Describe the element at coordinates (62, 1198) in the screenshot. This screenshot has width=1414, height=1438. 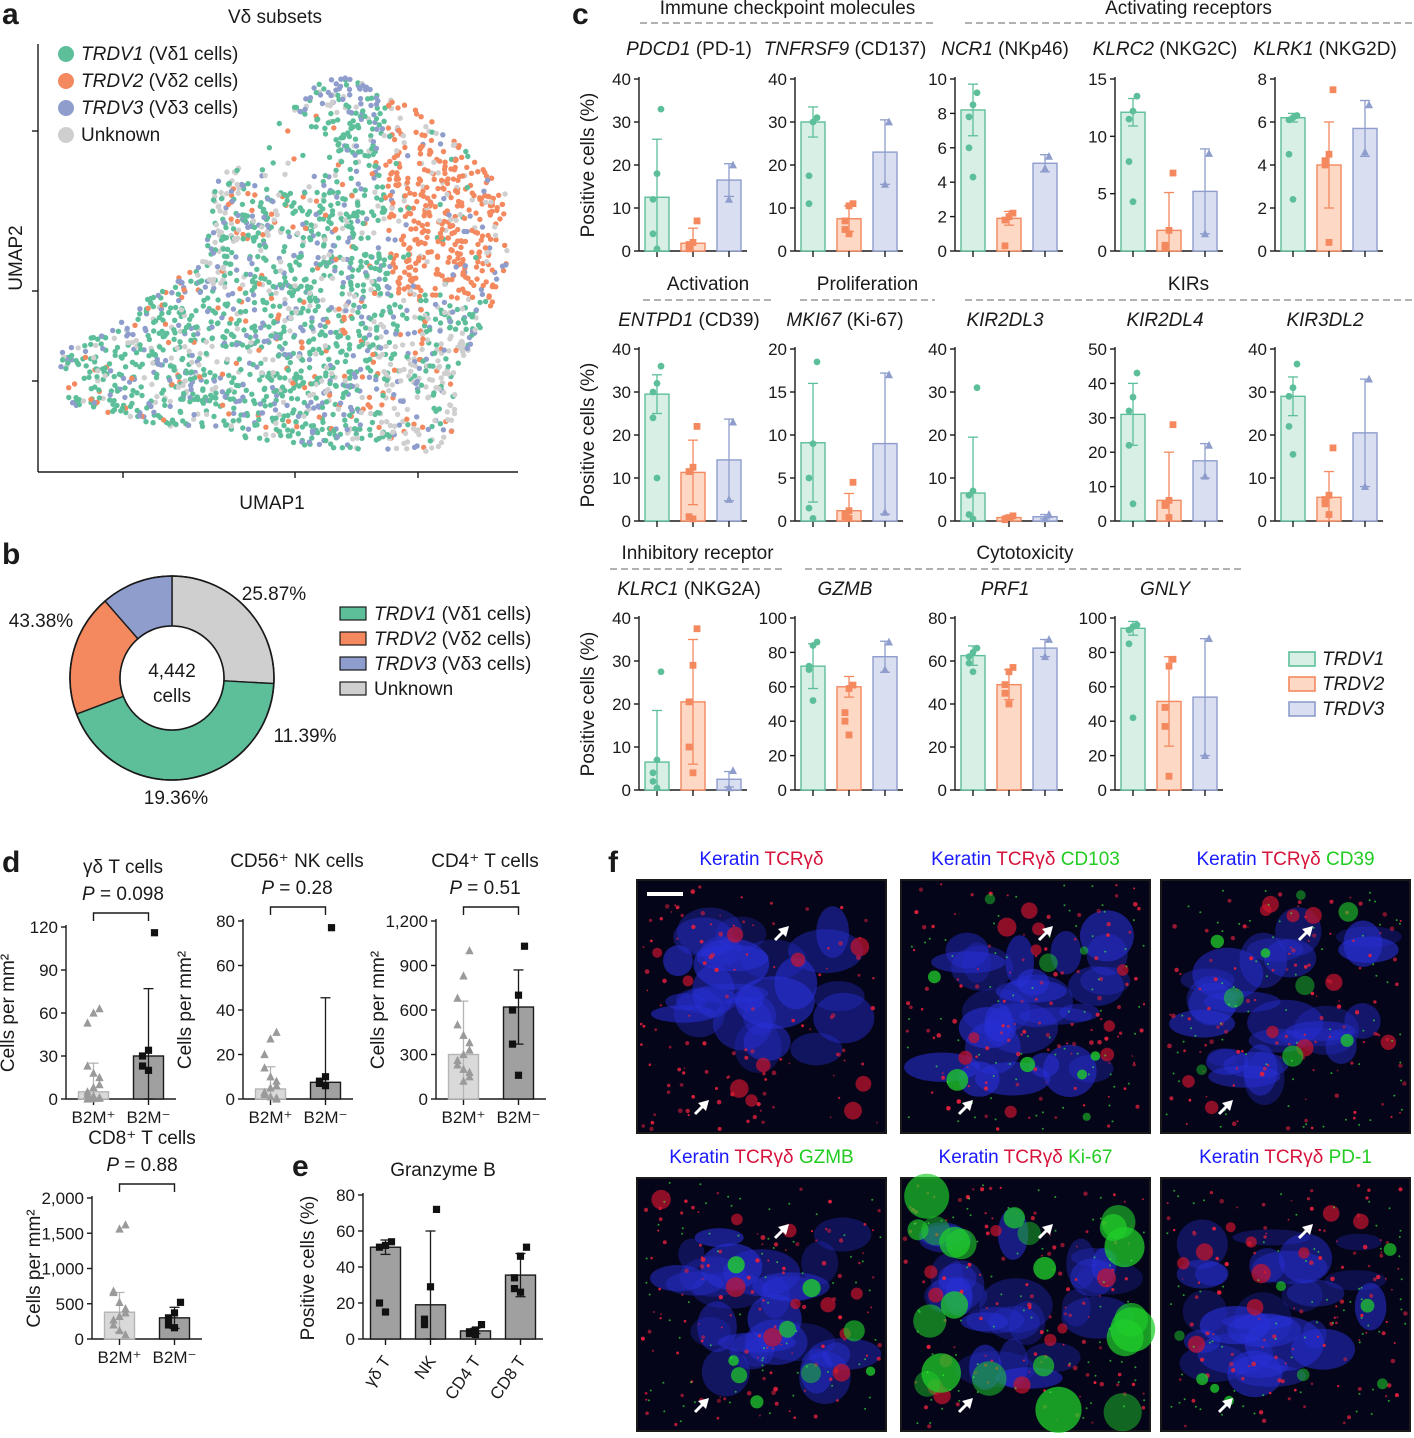
I see `y-tick-label: 2,000` at that location.